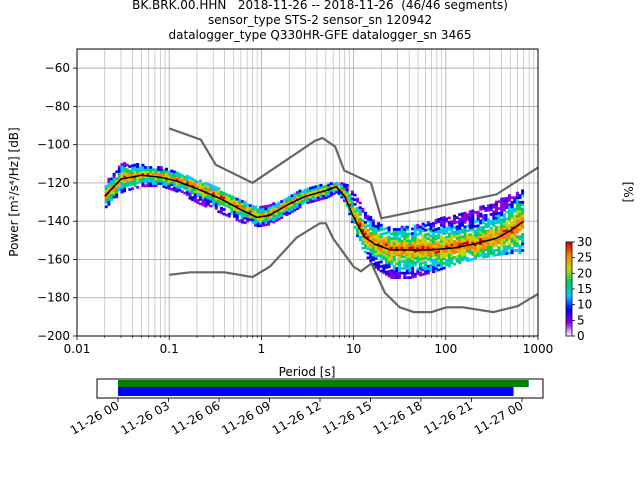 The image size is (640, 480). What do you see at coordinates (584, 305) in the screenshot?
I see `colorbar-tick-label: 10` at bounding box center [584, 305].